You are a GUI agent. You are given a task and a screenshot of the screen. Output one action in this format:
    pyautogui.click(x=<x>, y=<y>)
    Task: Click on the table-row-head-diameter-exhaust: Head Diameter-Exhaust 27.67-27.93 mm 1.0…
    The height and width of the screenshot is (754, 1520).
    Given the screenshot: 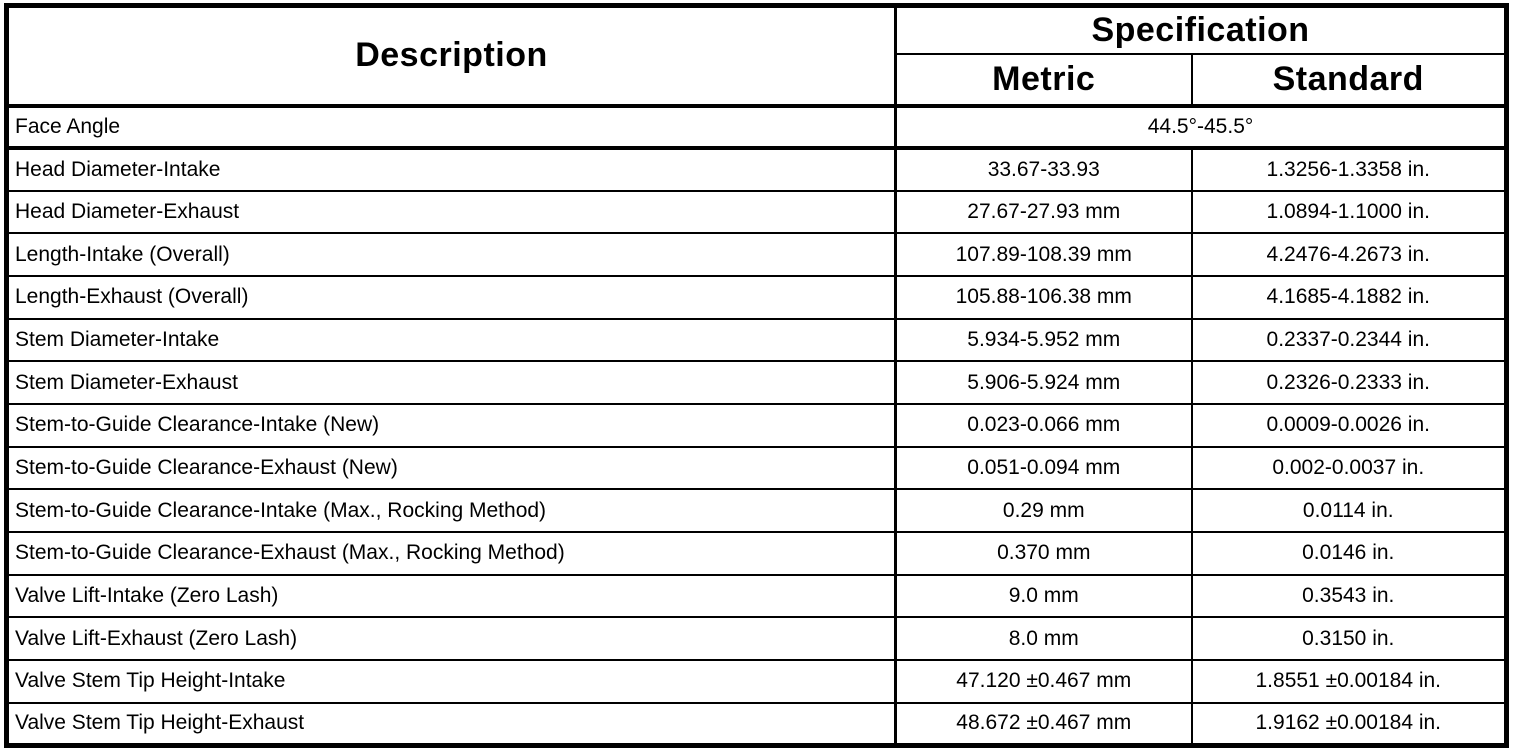 What is the action you would take?
    pyautogui.click(x=756, y=212)
    